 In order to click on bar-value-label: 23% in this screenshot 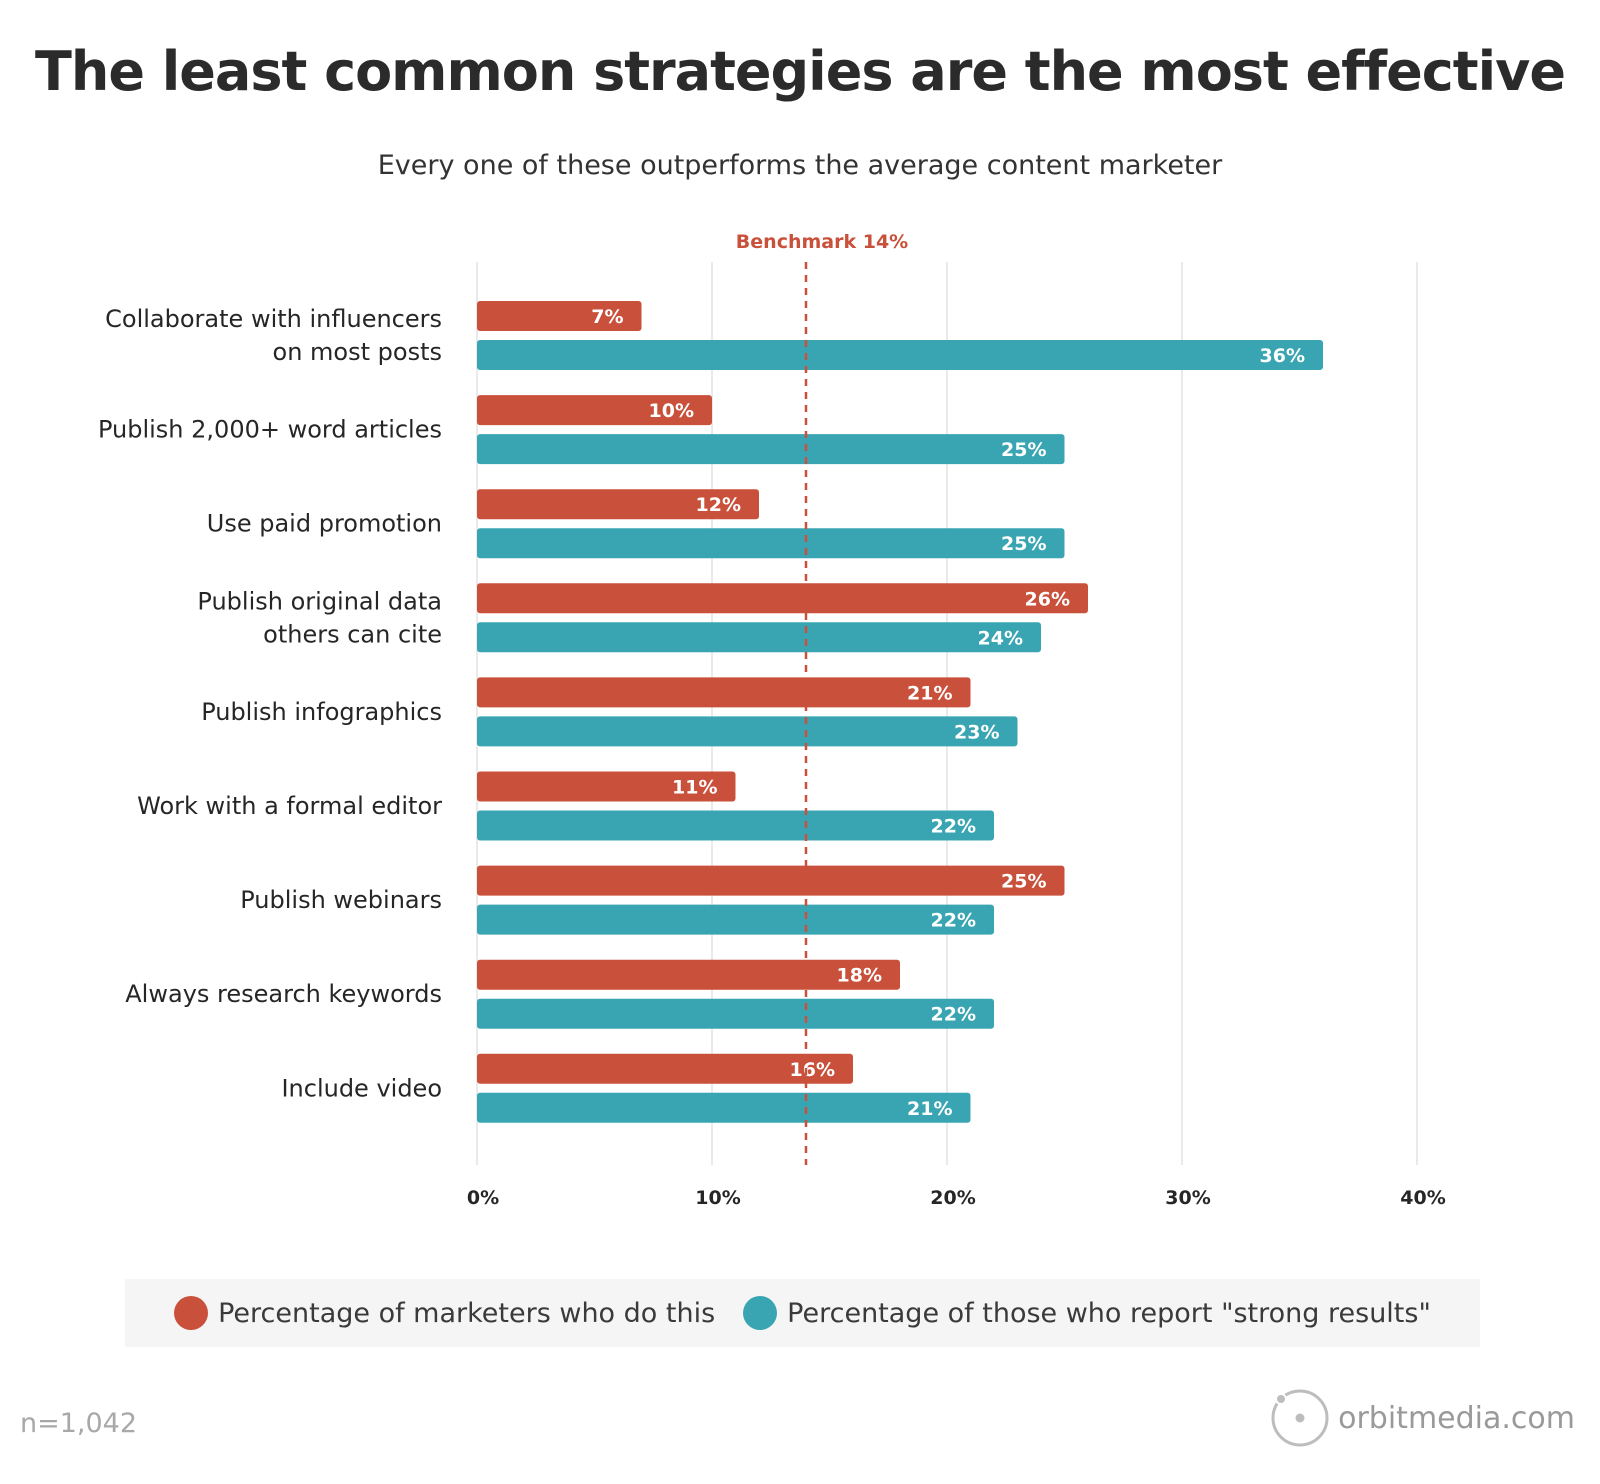, I will do `click(976, 732)`.